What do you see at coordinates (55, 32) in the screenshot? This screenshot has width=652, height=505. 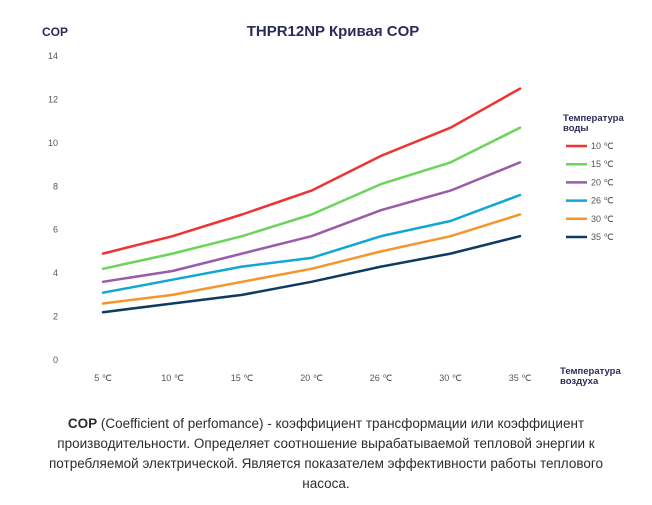 I see `y-axis-label: COP` at bounding box center [55, 32].